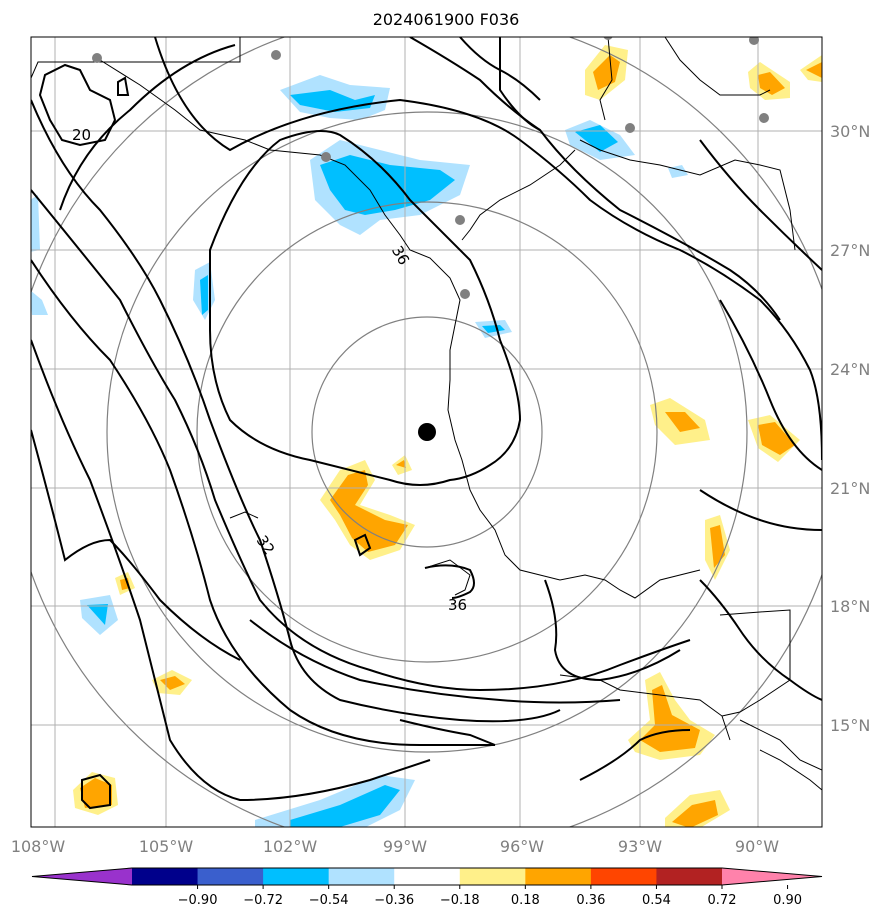 The width and height of the screenshot is (892, 924). I want to click on colorbar-tick-label: 0.36, so click(590, 900).